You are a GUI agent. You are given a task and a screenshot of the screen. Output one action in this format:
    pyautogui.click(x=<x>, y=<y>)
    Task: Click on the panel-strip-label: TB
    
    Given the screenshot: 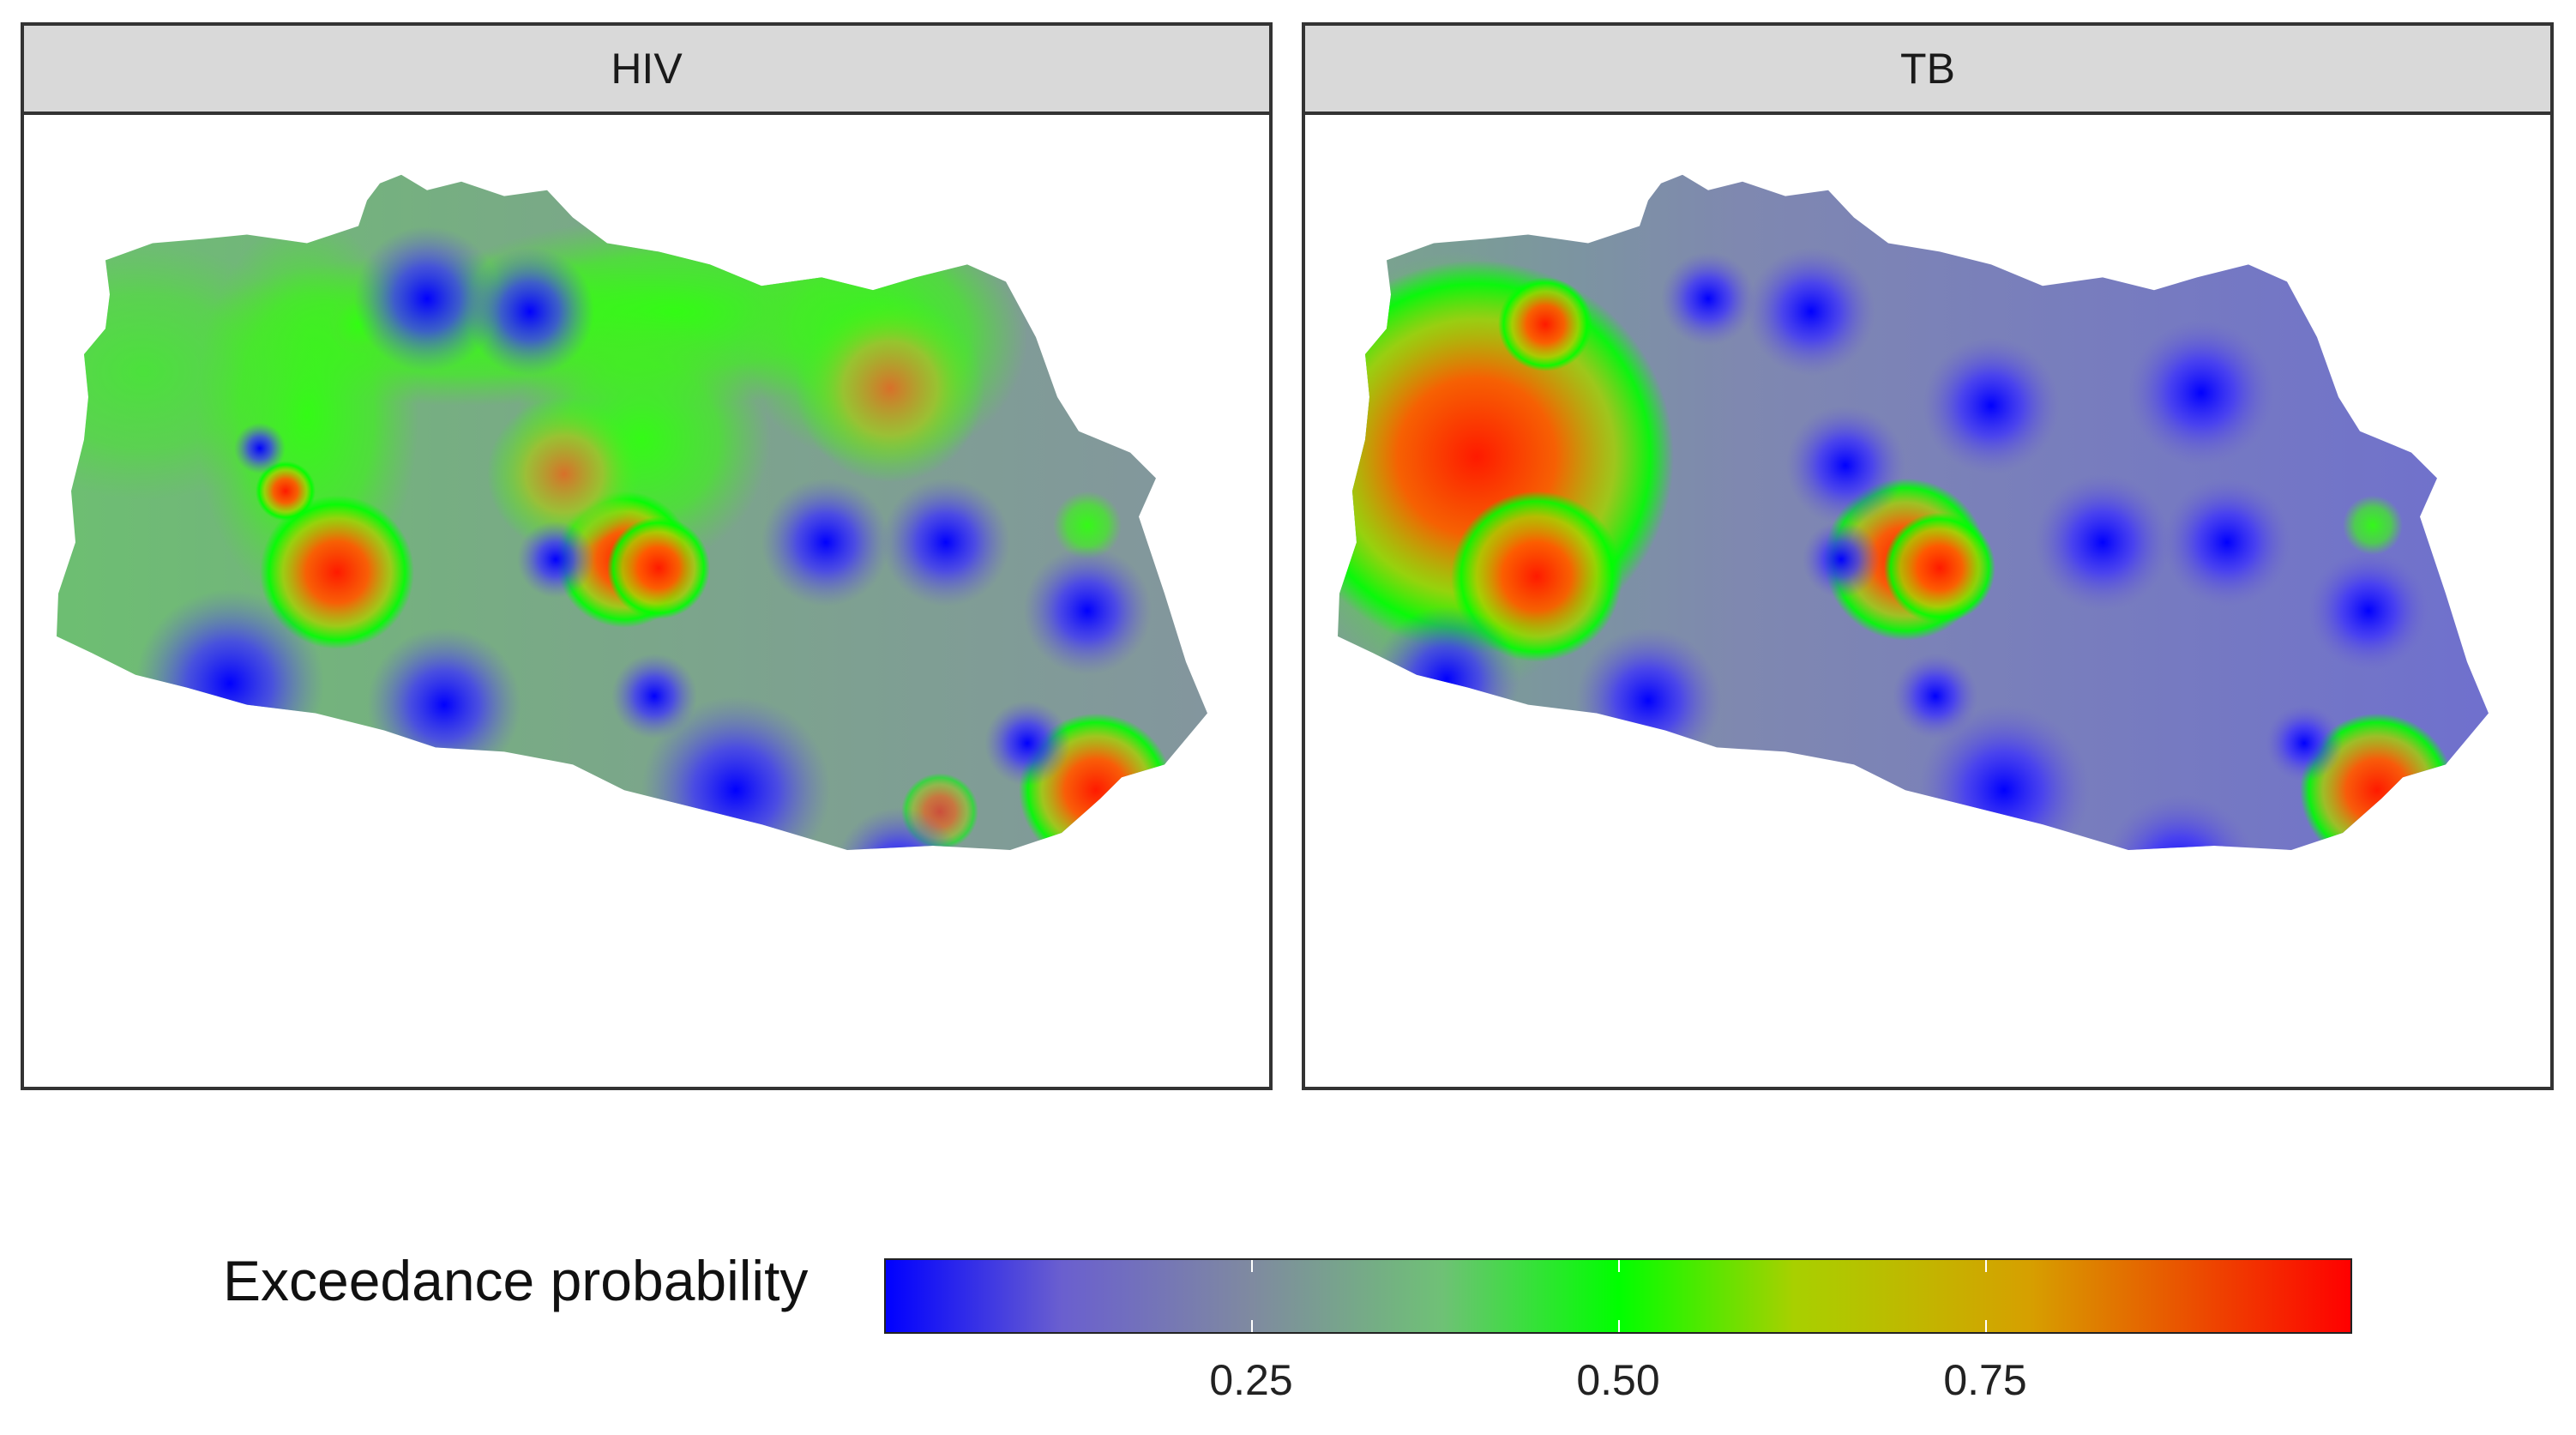 What is the action you would take?
    pyautogui.click(x=1928, y=70)
    